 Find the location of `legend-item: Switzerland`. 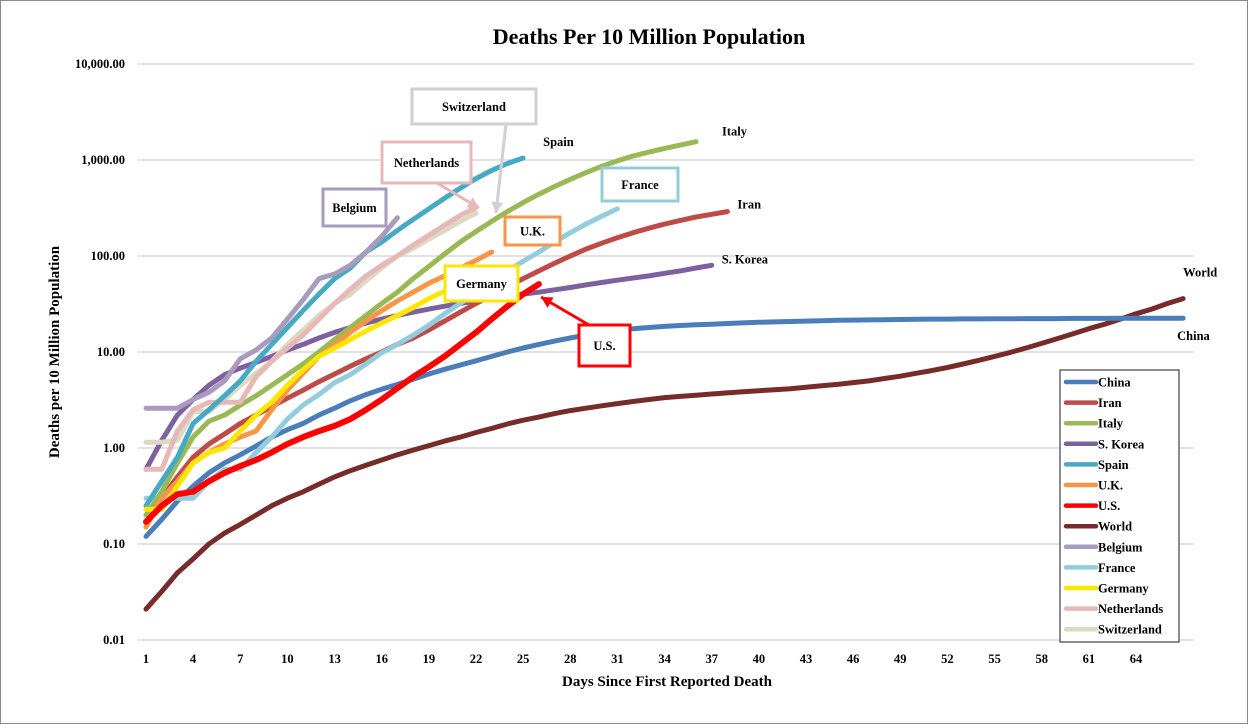

legend-item: Switzerland is located at coordinates (1112, 630).